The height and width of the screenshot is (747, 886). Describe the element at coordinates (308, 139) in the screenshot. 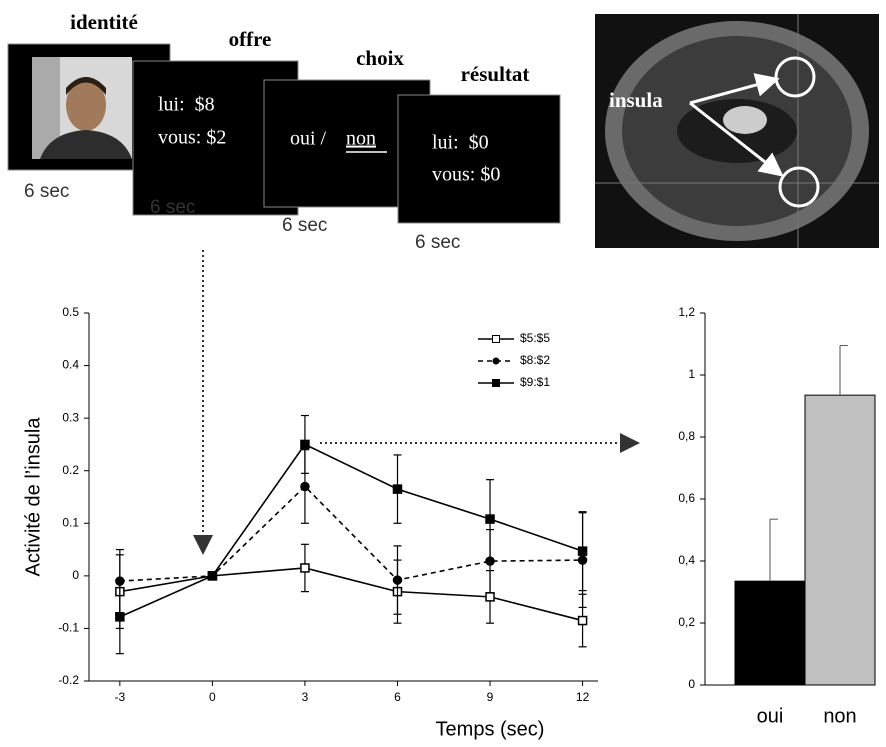

I see `frame-text: oui /` at that location.